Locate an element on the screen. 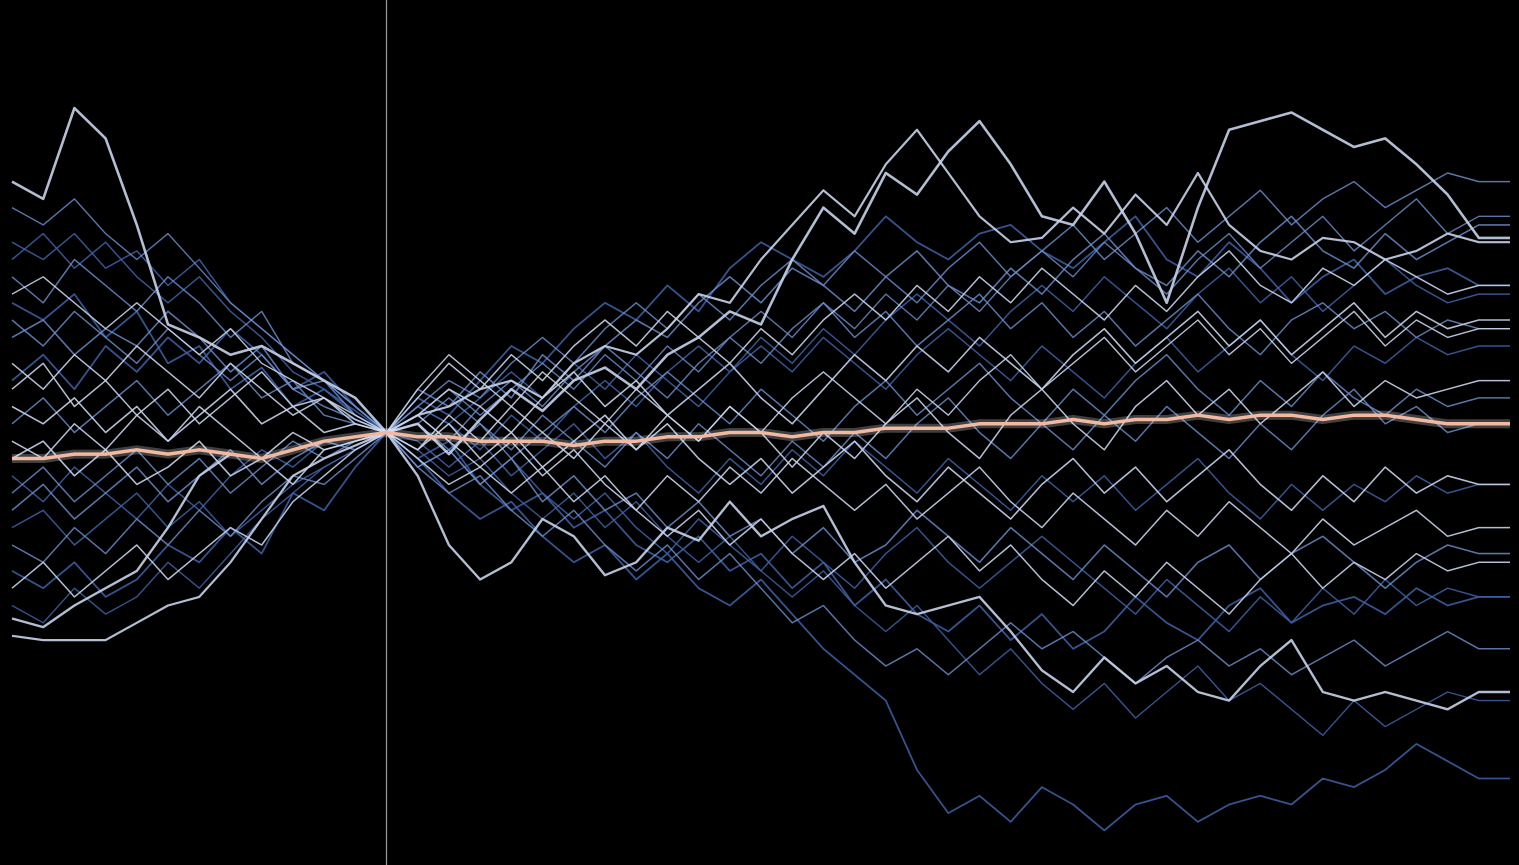 The height and width of the screenshot is (865, 1519). mean-path-group is located at coordinates (761, 436).